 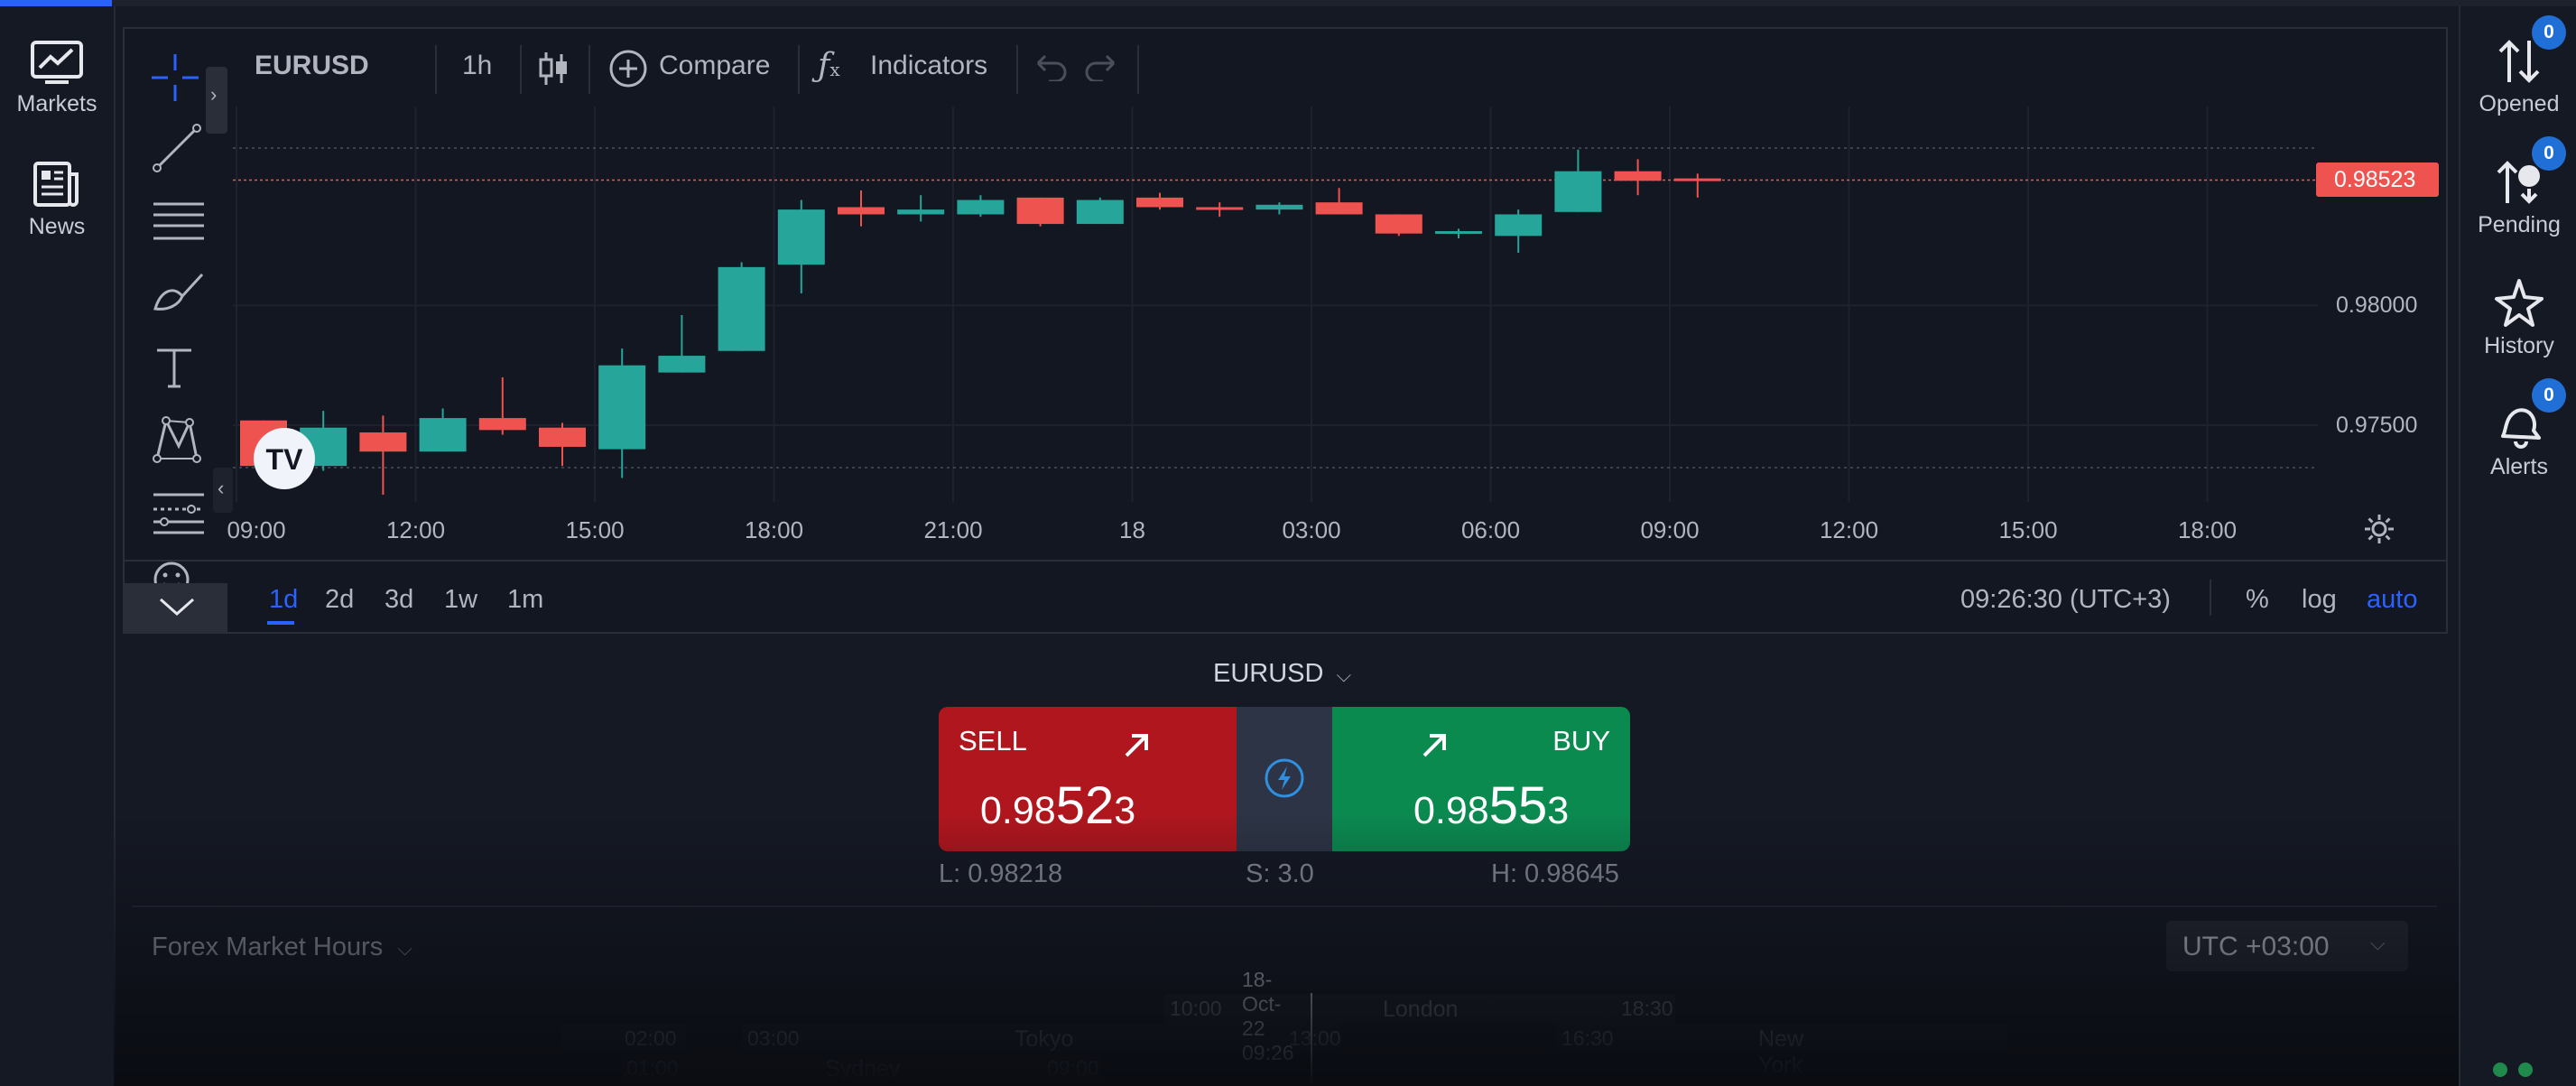 What do you see at coordinates (268, 947) in the screenshot?
I see `market-hours-title: Forex Market Hours` at bounding box center [268, 947].